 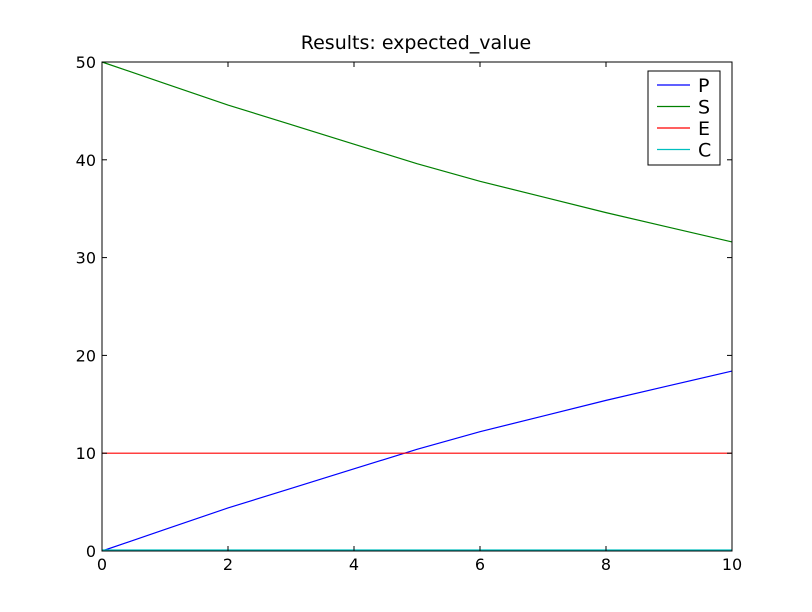 What do you see at coordinates (704, 108) in the screenshot?
I see `legend-label-S: S` at bounding box center [704, 108].